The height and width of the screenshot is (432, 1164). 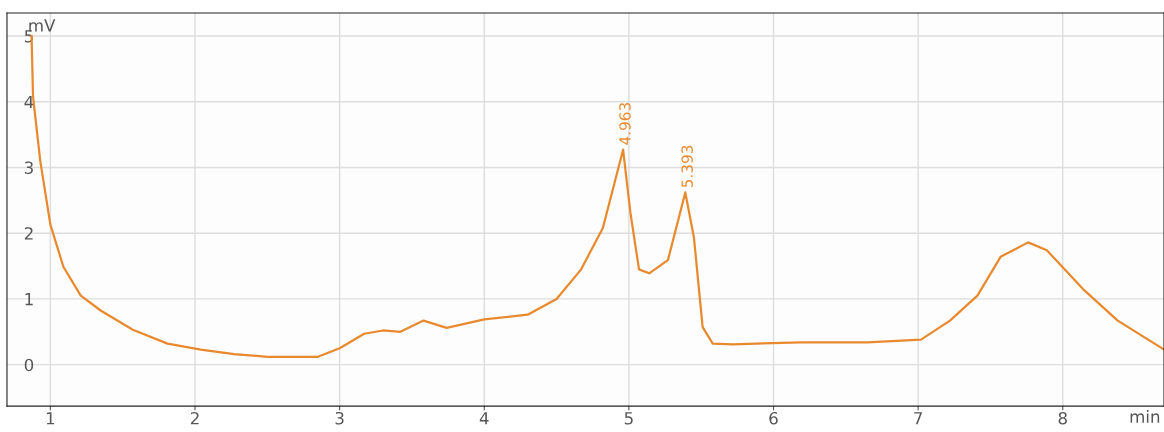 What do you see at coordinates (194, 418) in the screenshot?
I see `x-tick-label: 2` at bounding box center [194, 418].